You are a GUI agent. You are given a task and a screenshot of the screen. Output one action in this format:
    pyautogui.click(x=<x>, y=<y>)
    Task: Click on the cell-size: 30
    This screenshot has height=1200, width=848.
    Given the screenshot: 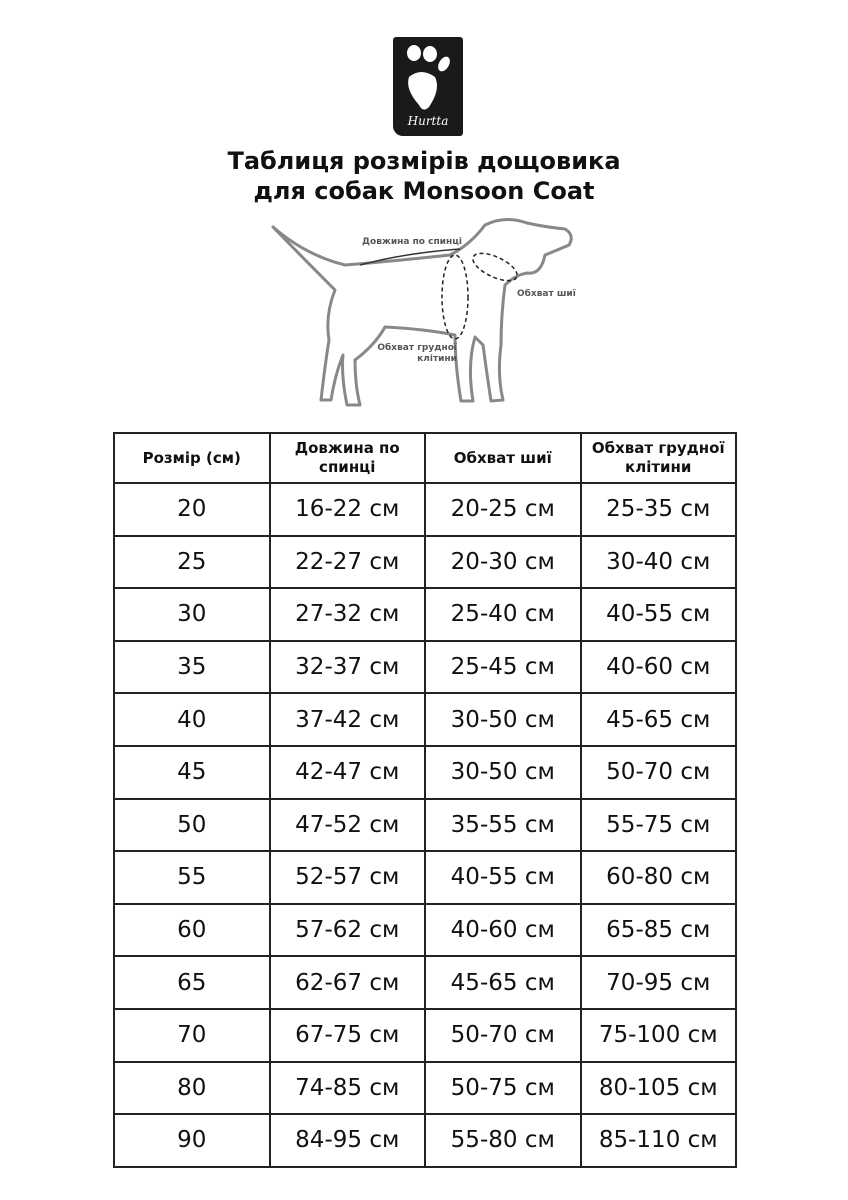 What is the action you would take?
    pyautogui.click(x=192, y=614)
    